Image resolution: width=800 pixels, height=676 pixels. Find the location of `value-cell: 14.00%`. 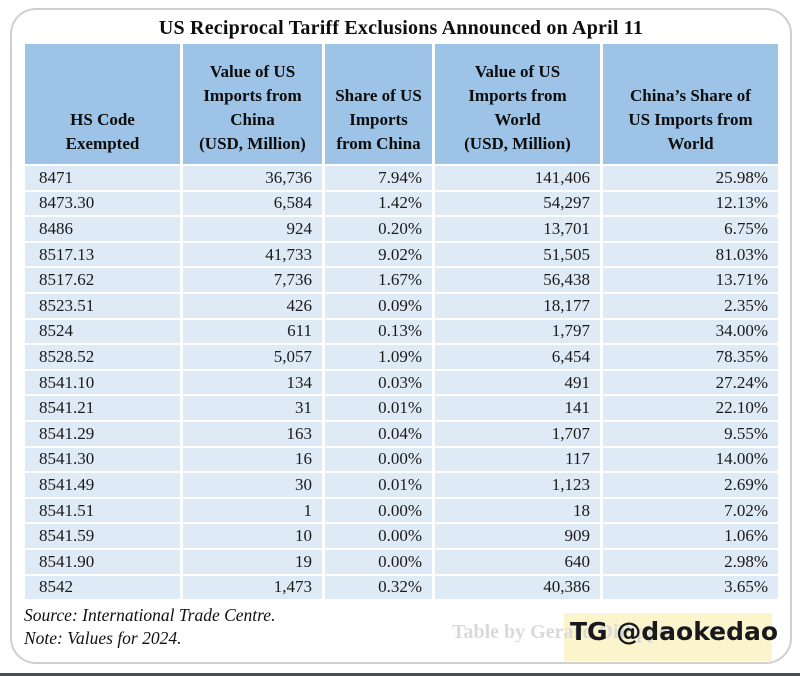

value-cell: 14.00% is located at coordinates (690, 459).